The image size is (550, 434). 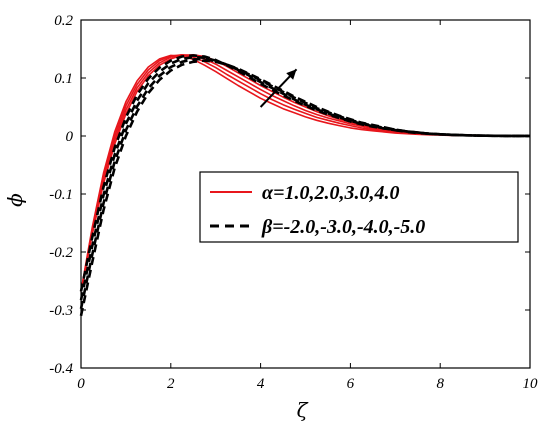 What do you see at coordinates (330, 193) in the screenshot?
I see `legend-label-alpha: α=1.0,2.0,3.0,4.0` at bounding box center [330, 193].